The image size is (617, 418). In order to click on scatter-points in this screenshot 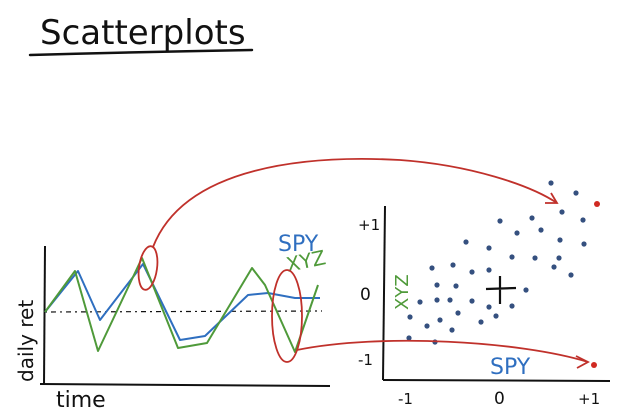, I will do `click(496, 262)`.